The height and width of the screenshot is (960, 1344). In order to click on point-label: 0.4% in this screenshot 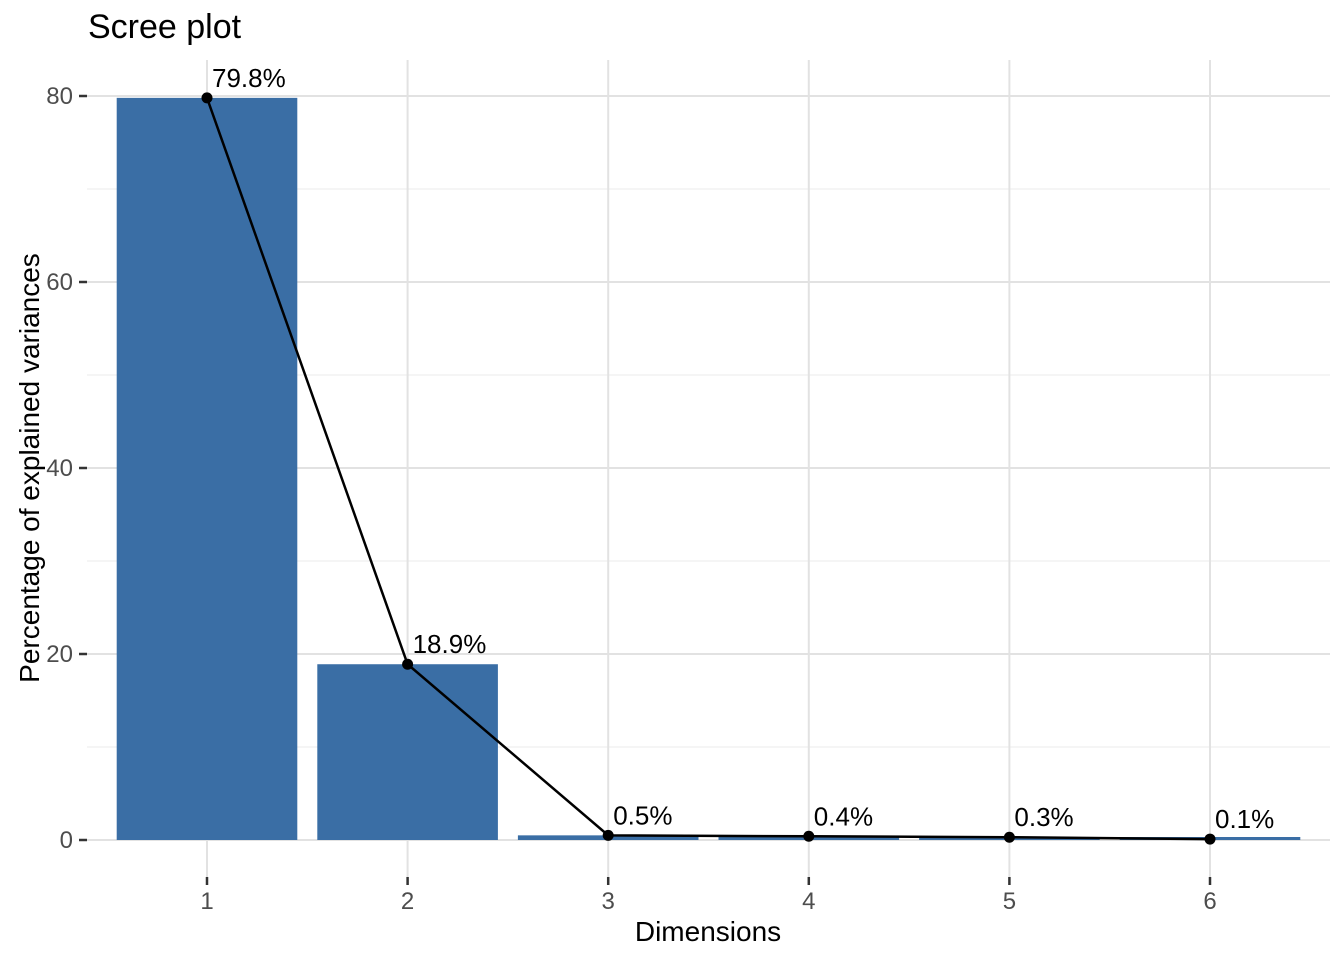, I will do `click(843, 816)`.